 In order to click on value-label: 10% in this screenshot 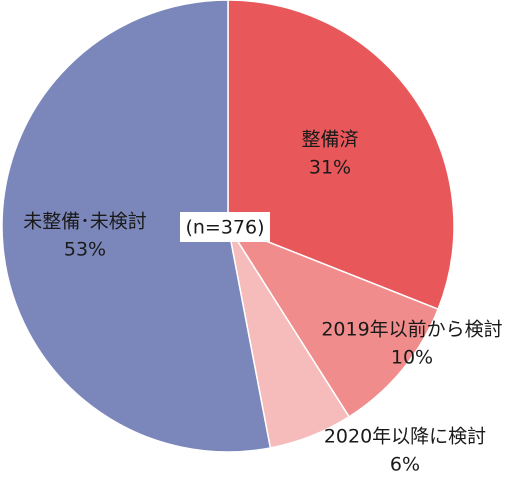, I will do `click(412, 358)`.